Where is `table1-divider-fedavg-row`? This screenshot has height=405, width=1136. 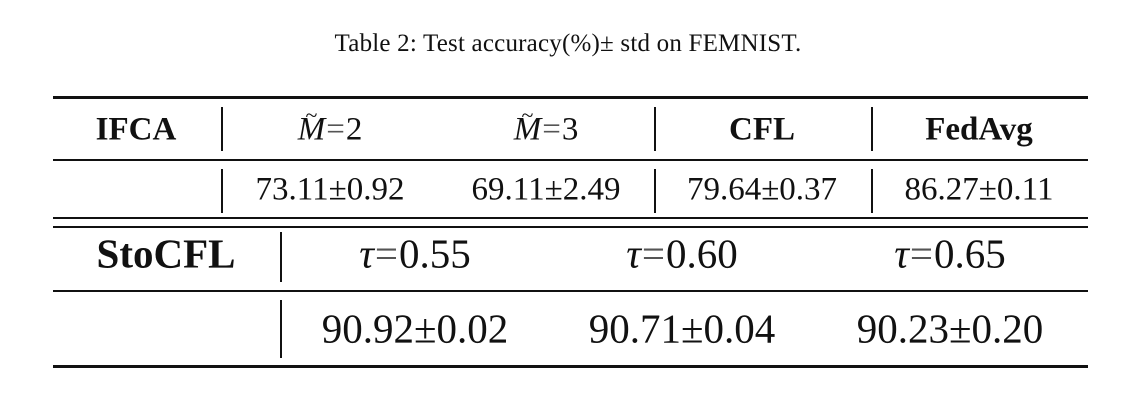 table1-divider-fedavg-row is located at coordinates (872, 191).